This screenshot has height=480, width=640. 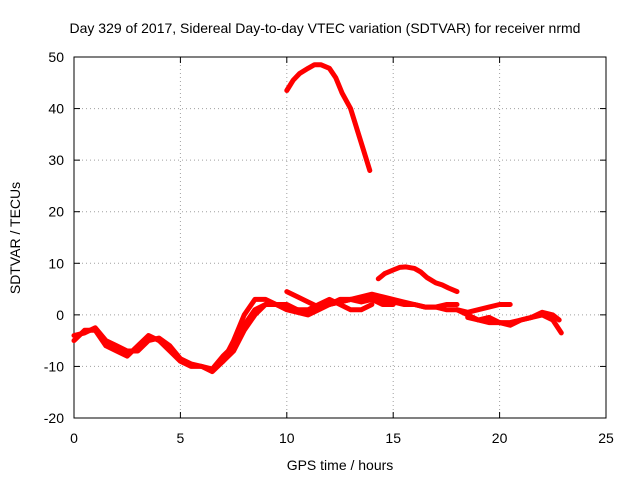 I want to click on x-tick-label: 0, so click(x=74, y=438).